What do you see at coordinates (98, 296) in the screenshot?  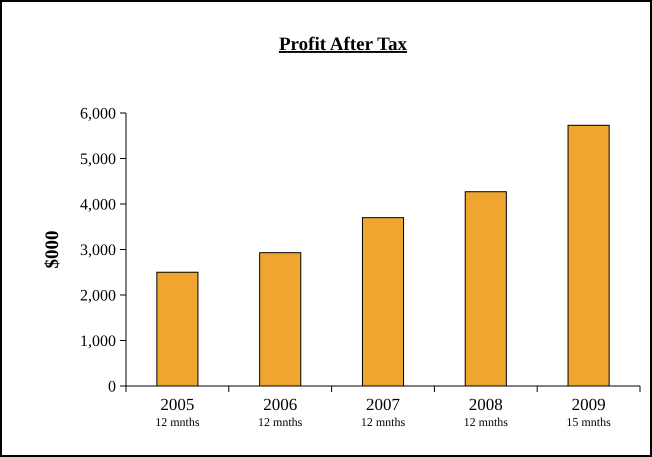 I see `y-tick-label: 2,000` at bounding box center [98, 296].